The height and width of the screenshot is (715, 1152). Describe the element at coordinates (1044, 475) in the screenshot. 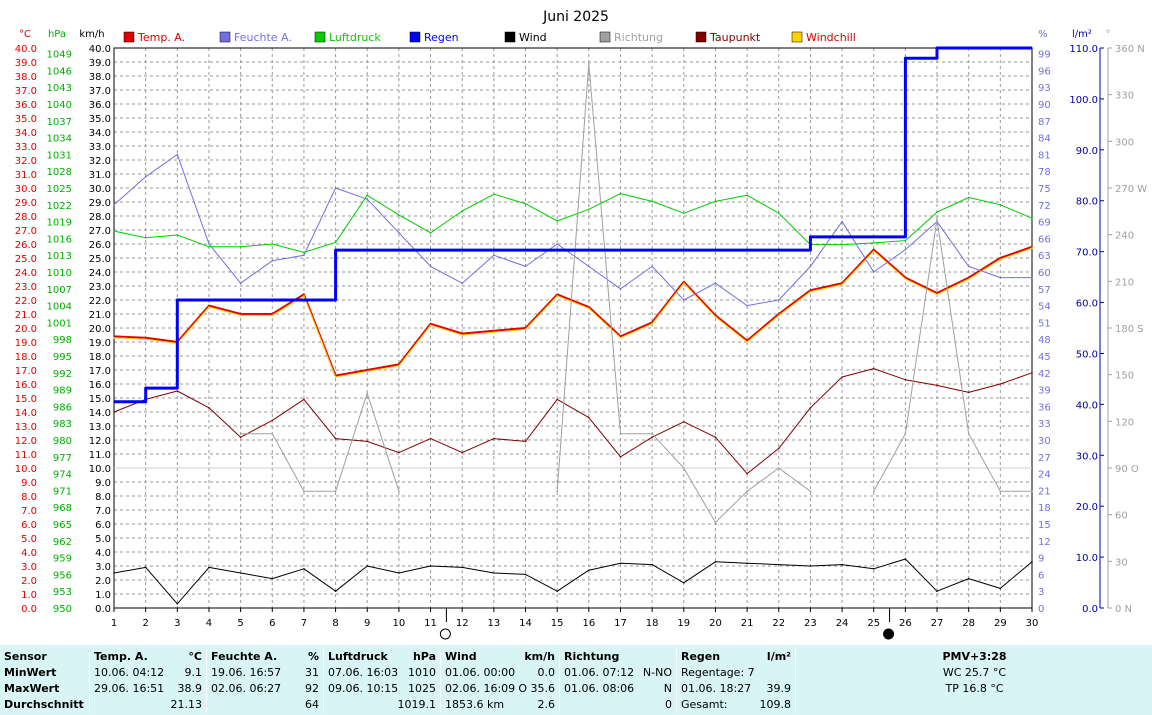

I see `humidity-tick-label: 24` at that location.